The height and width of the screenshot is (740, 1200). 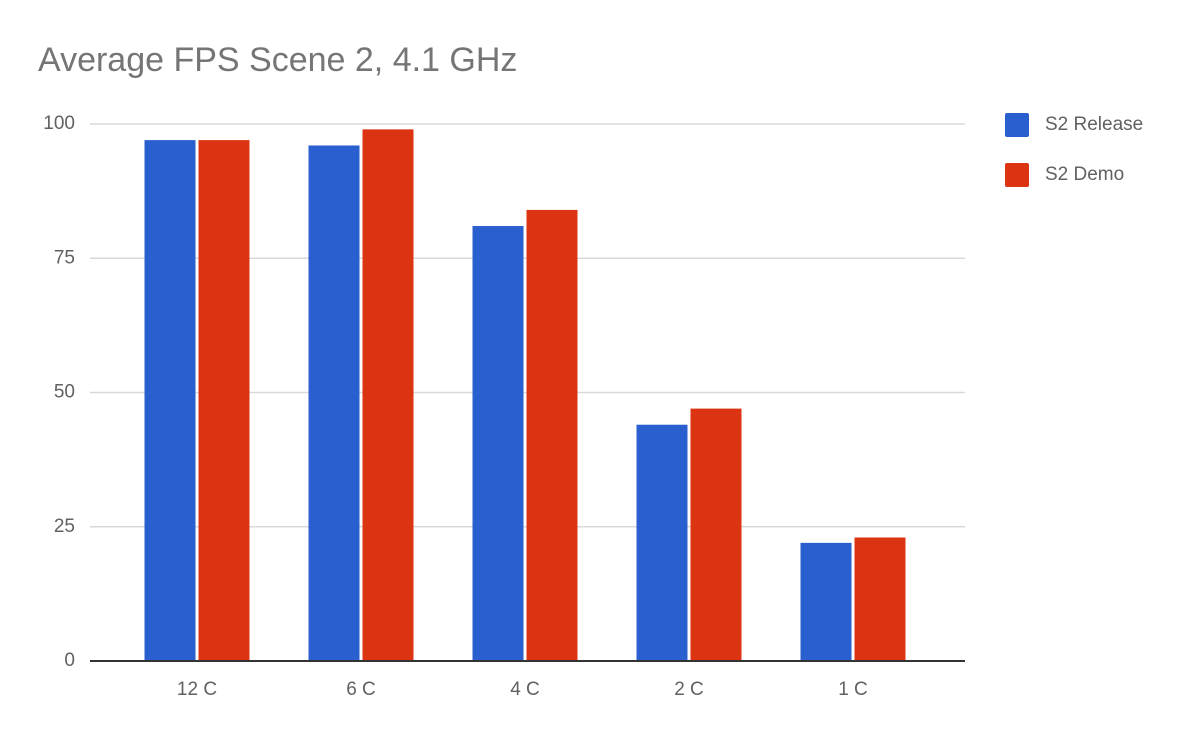 I want to click on y-tick-label: 75, so click(x=64, y=257).